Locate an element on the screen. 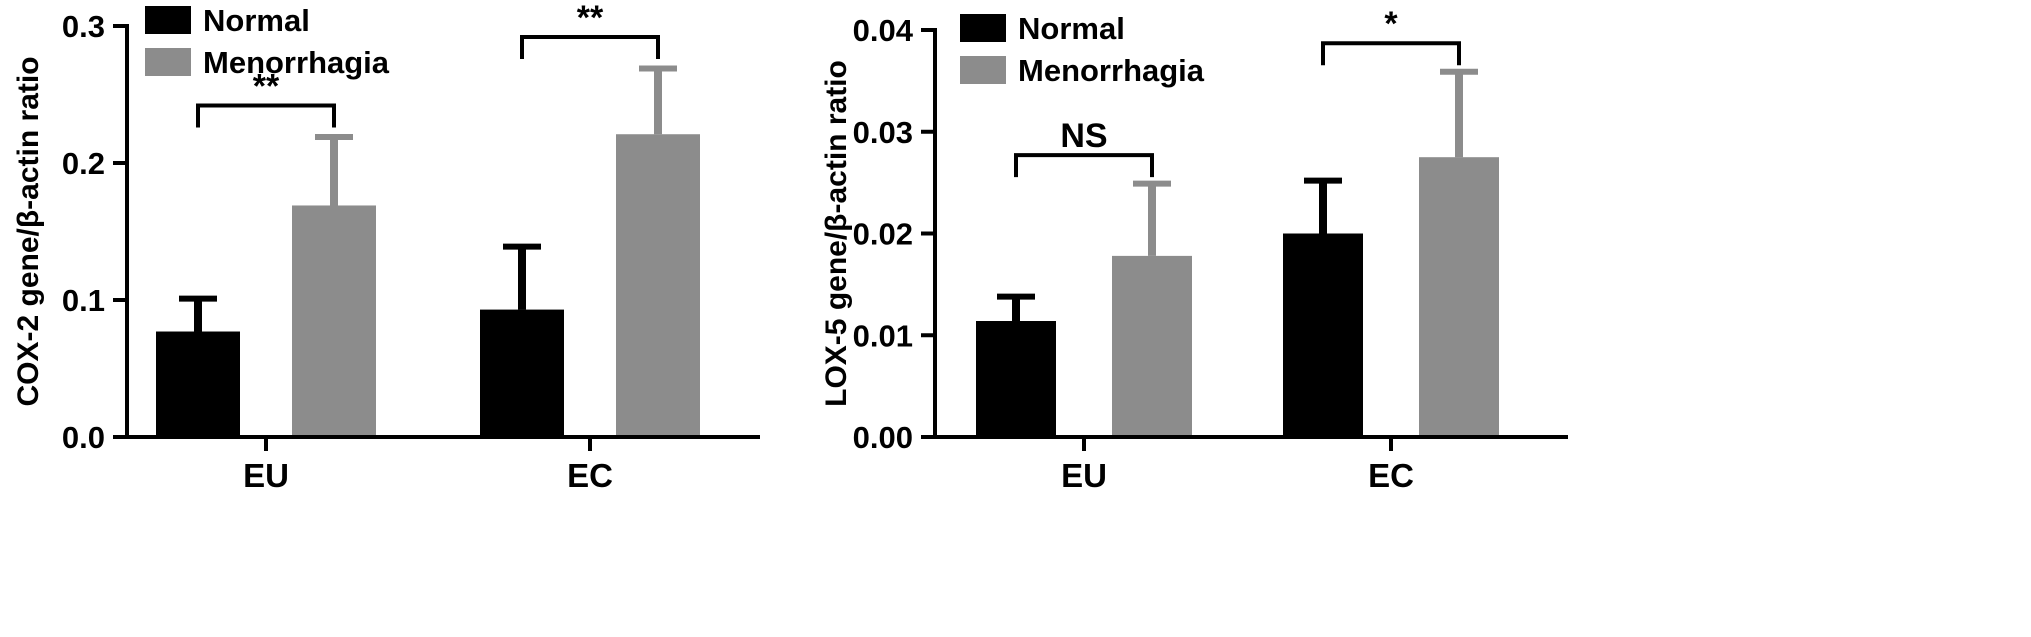 This screenshot has width=2031, height=637. y-tick-label: 0.02 is located at coordinates (883, 234).